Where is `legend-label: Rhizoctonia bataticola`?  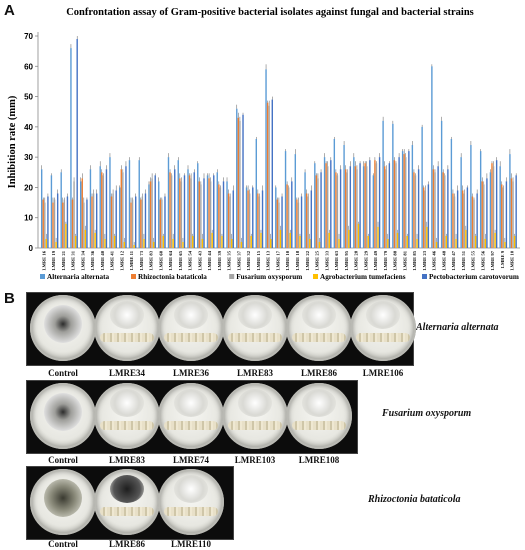 legend-label: Rhizoctonia bataticola is located at coordinates (172, 277).